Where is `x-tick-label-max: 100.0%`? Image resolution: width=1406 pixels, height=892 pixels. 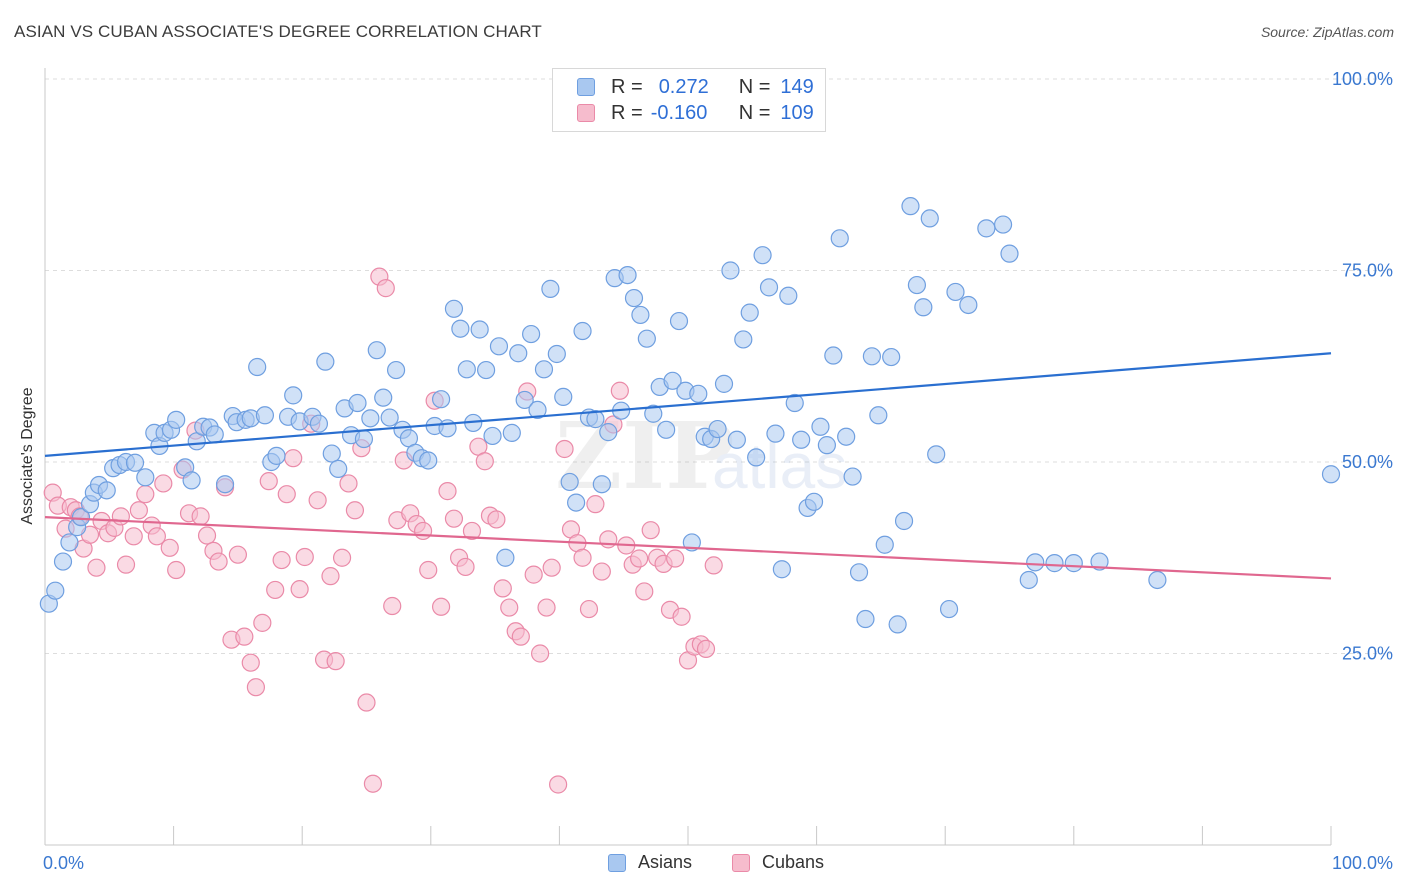
x-tick-label-max: 100.0% is located at coordinates (1362, 863).